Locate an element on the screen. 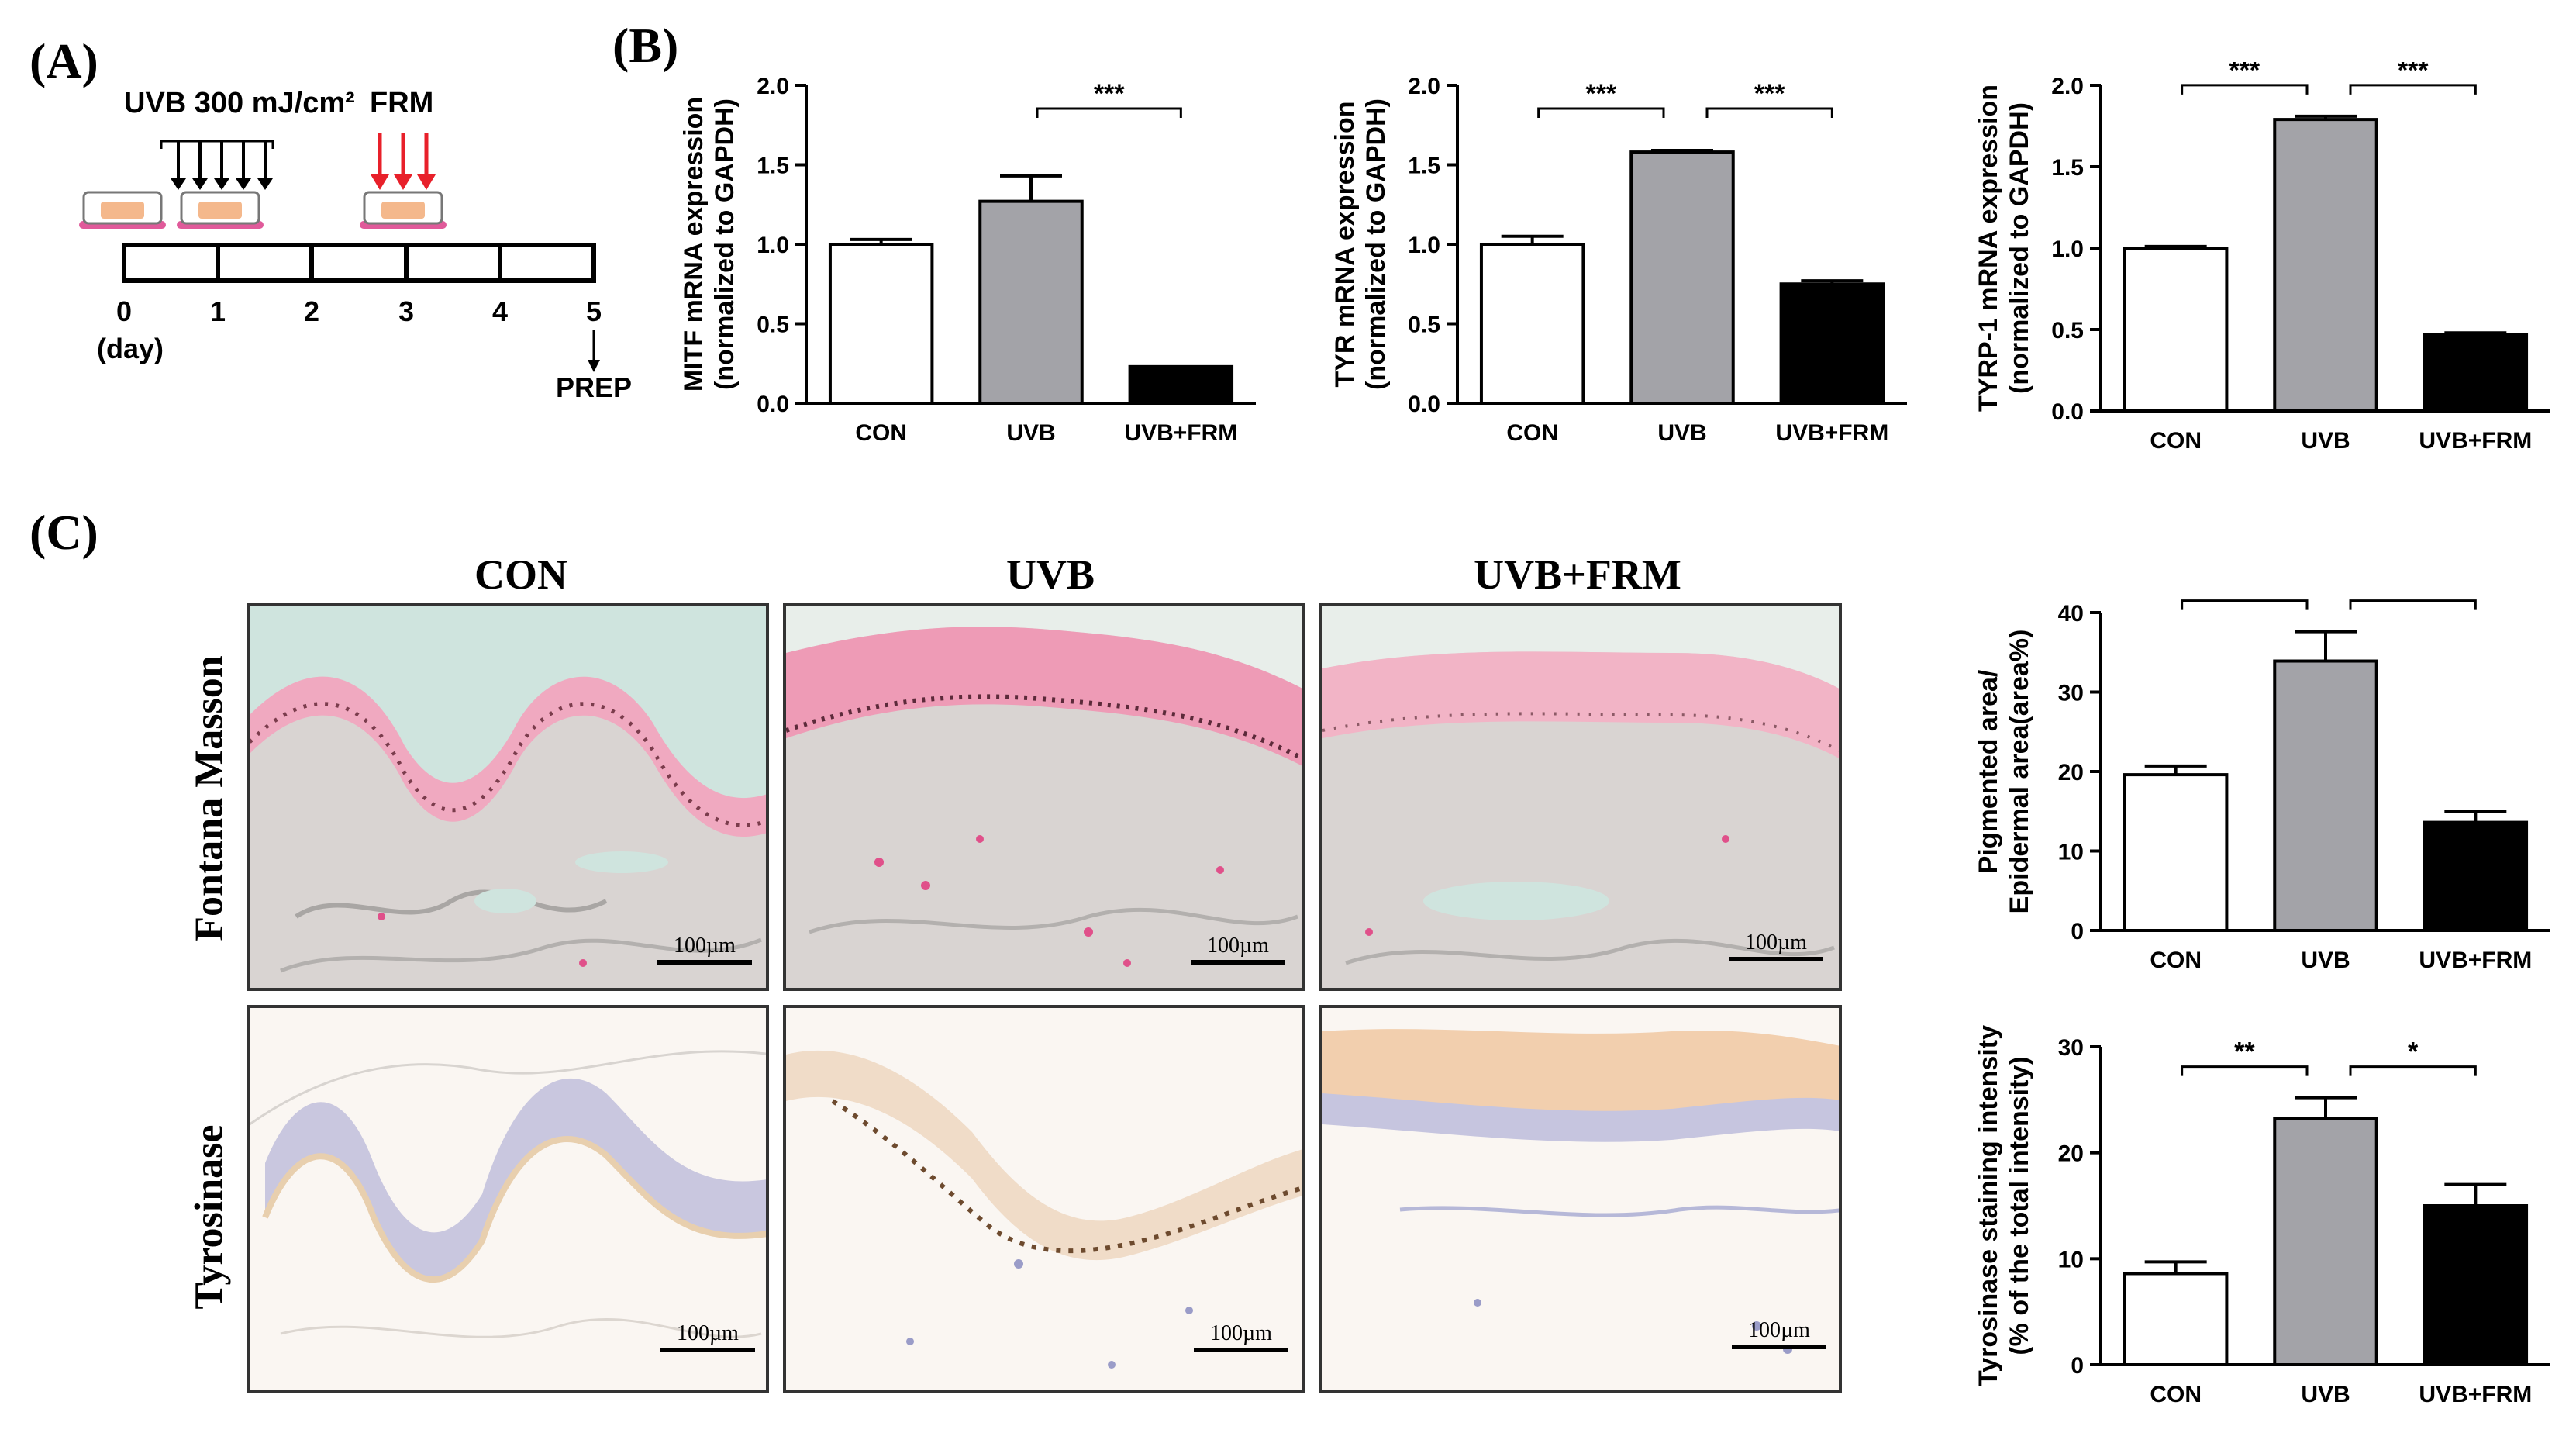  y-axis-label: Pigmented area/Epidermal area(area%) is located at coordinates (2004, 772).